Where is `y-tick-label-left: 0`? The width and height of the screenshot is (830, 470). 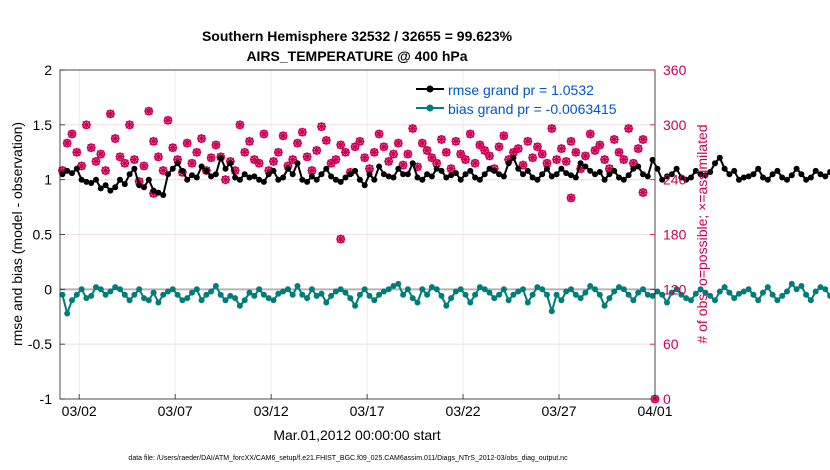 y-tick-label-left: 0 is located at coordinates (48, 289).